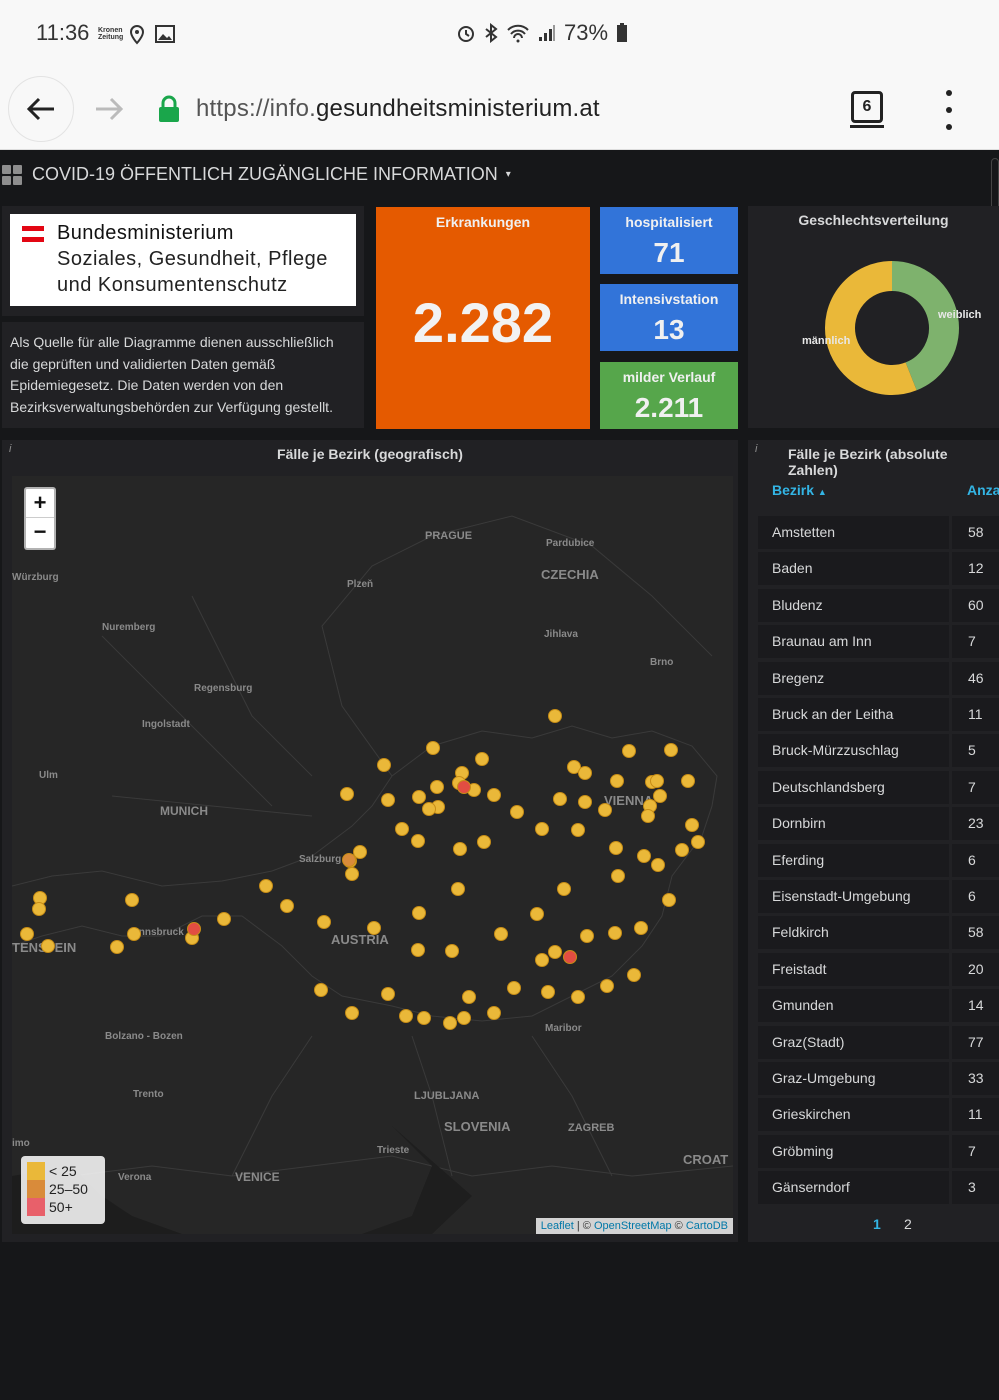 This screenshot has width=999, height=1400. I want to click on donut-slice-maennlich, so click(871, 328).